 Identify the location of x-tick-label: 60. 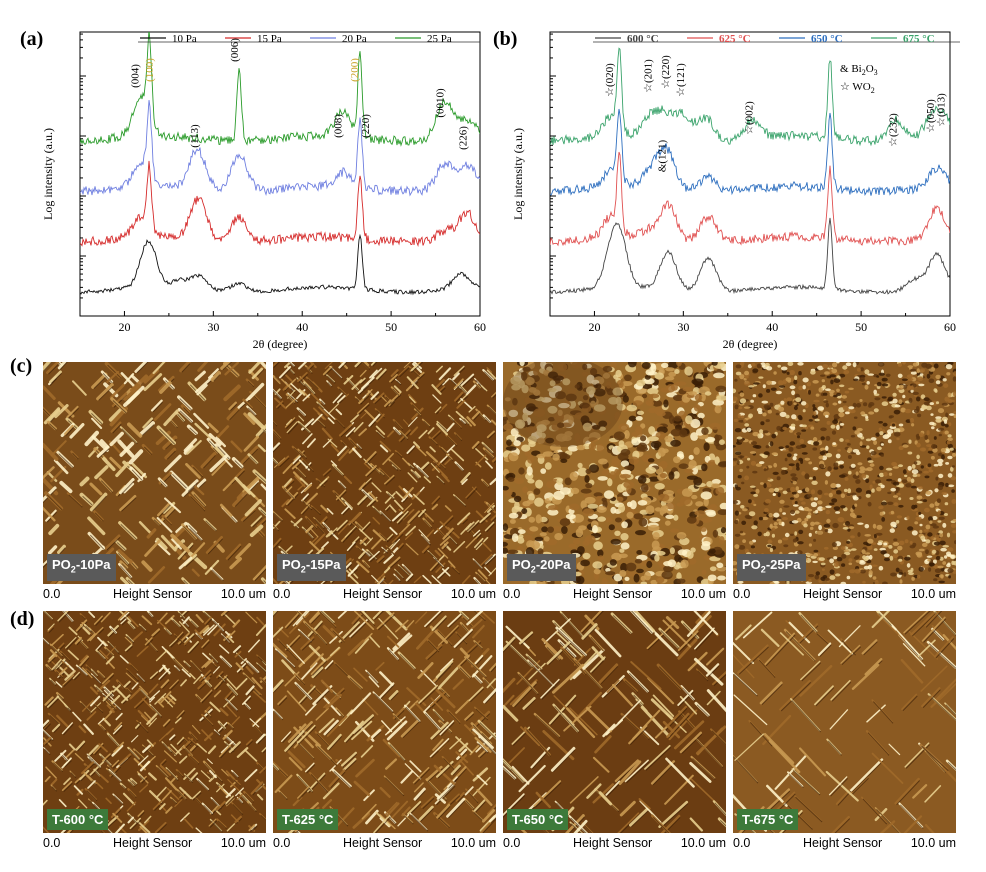
(950, 327).